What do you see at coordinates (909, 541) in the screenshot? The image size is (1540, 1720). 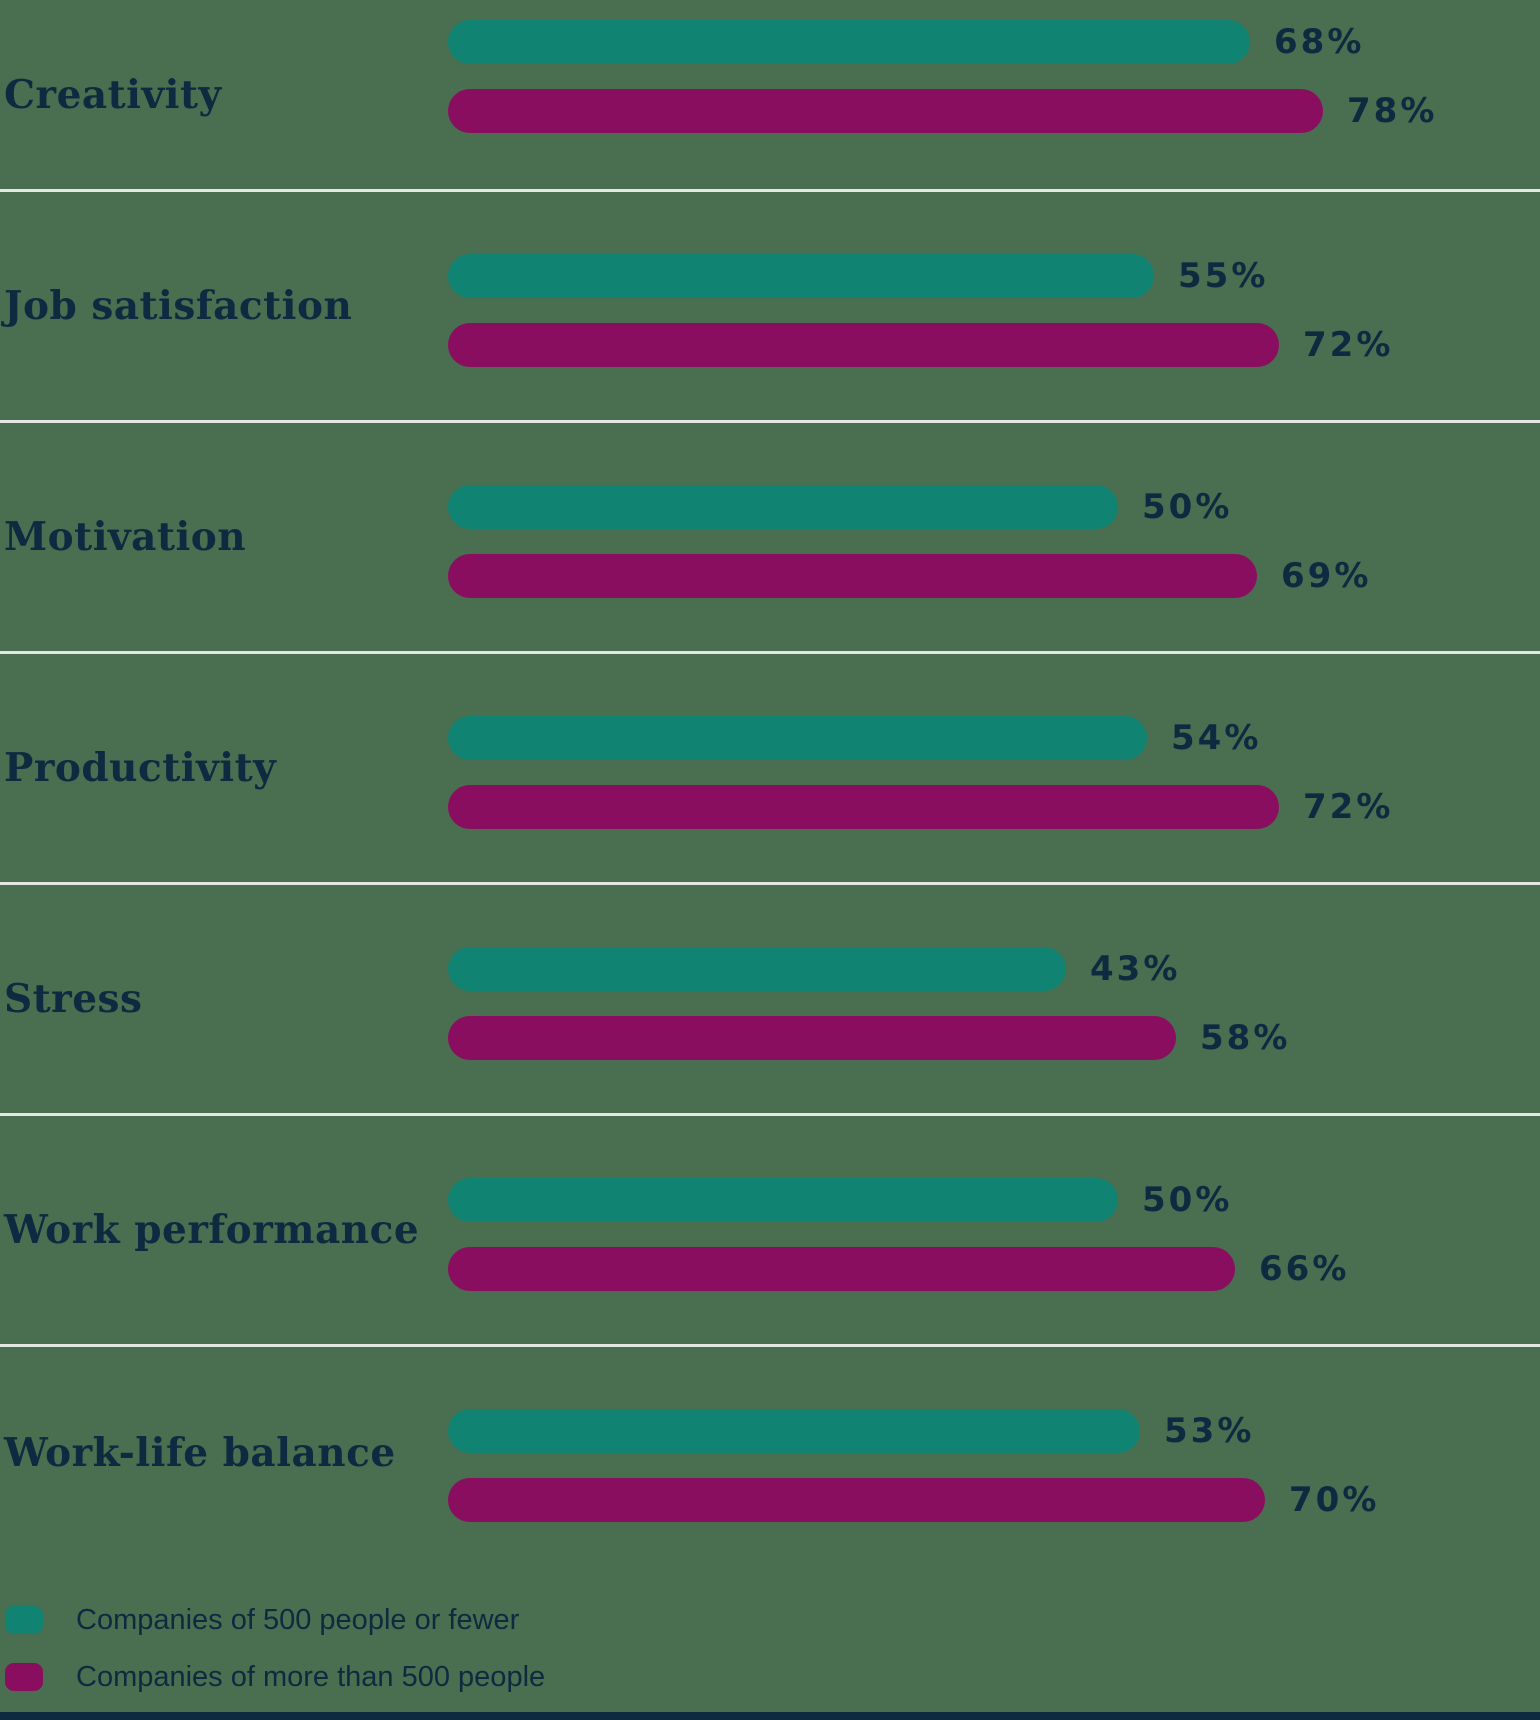 I see `bar-group: 50% 69%` at bounding box center [909, 541].